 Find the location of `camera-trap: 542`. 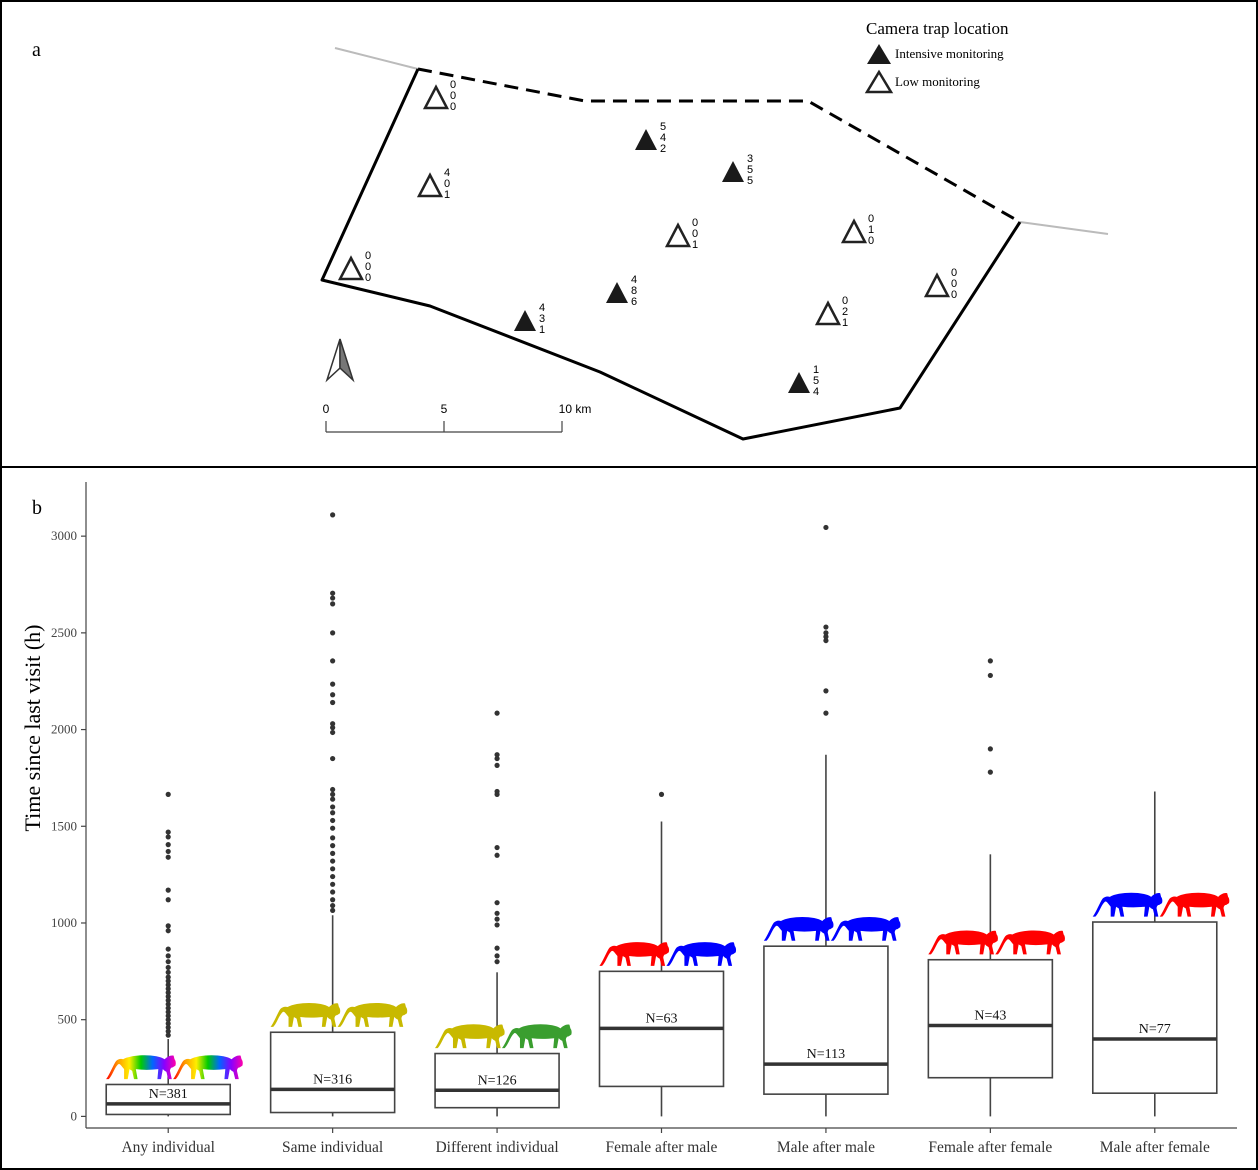

camera-trap: 542 is located at coordinates (650, 138).